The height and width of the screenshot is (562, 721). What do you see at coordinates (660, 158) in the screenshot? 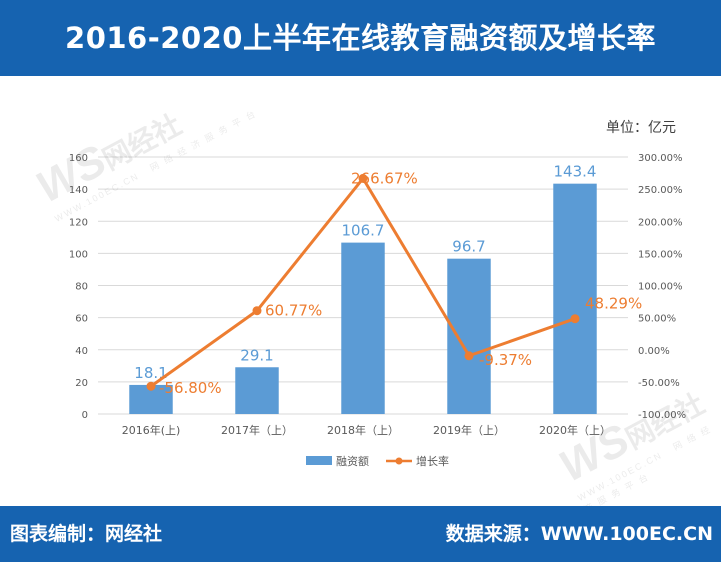
I see `y-right-tick-label: 300.00%` at bounding box center [660, 158].